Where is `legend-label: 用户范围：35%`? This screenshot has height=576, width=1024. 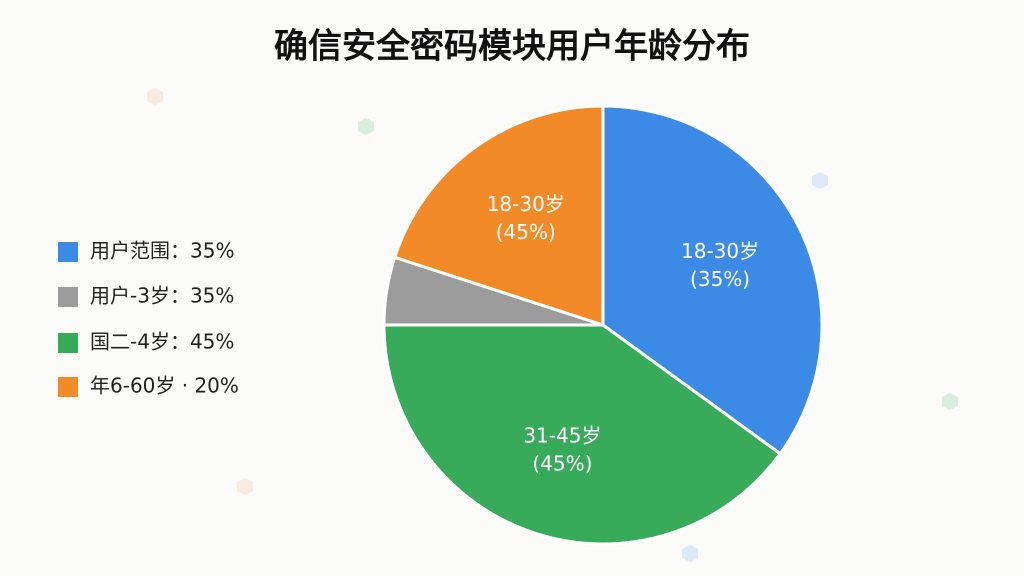
legend-label: 用户范围：35% is located at coordinates (162, 251).